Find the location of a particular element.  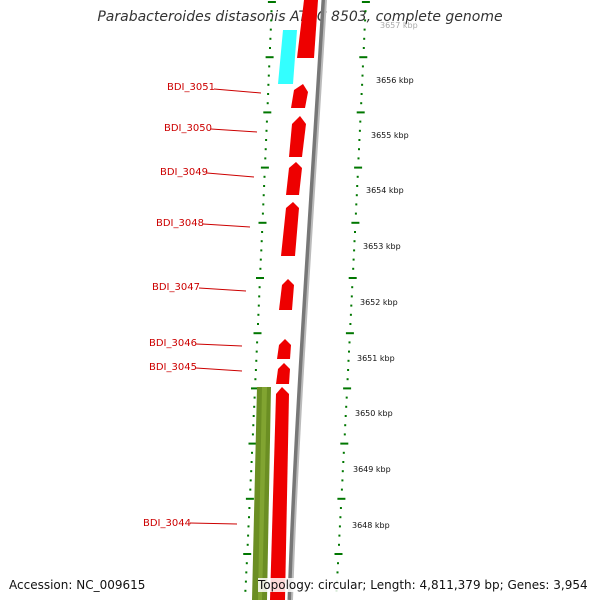

genome-backbone is located at coordinates (307, 300).